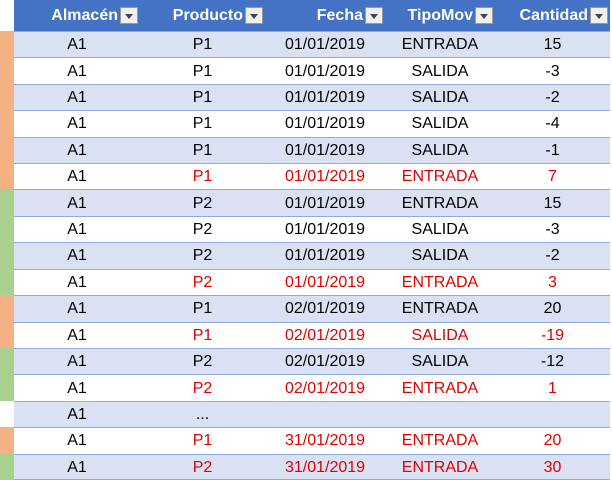 Image resolution: width=612 pixels, height=480 pixels. I want to click on cell: -19, so click(552, 335).